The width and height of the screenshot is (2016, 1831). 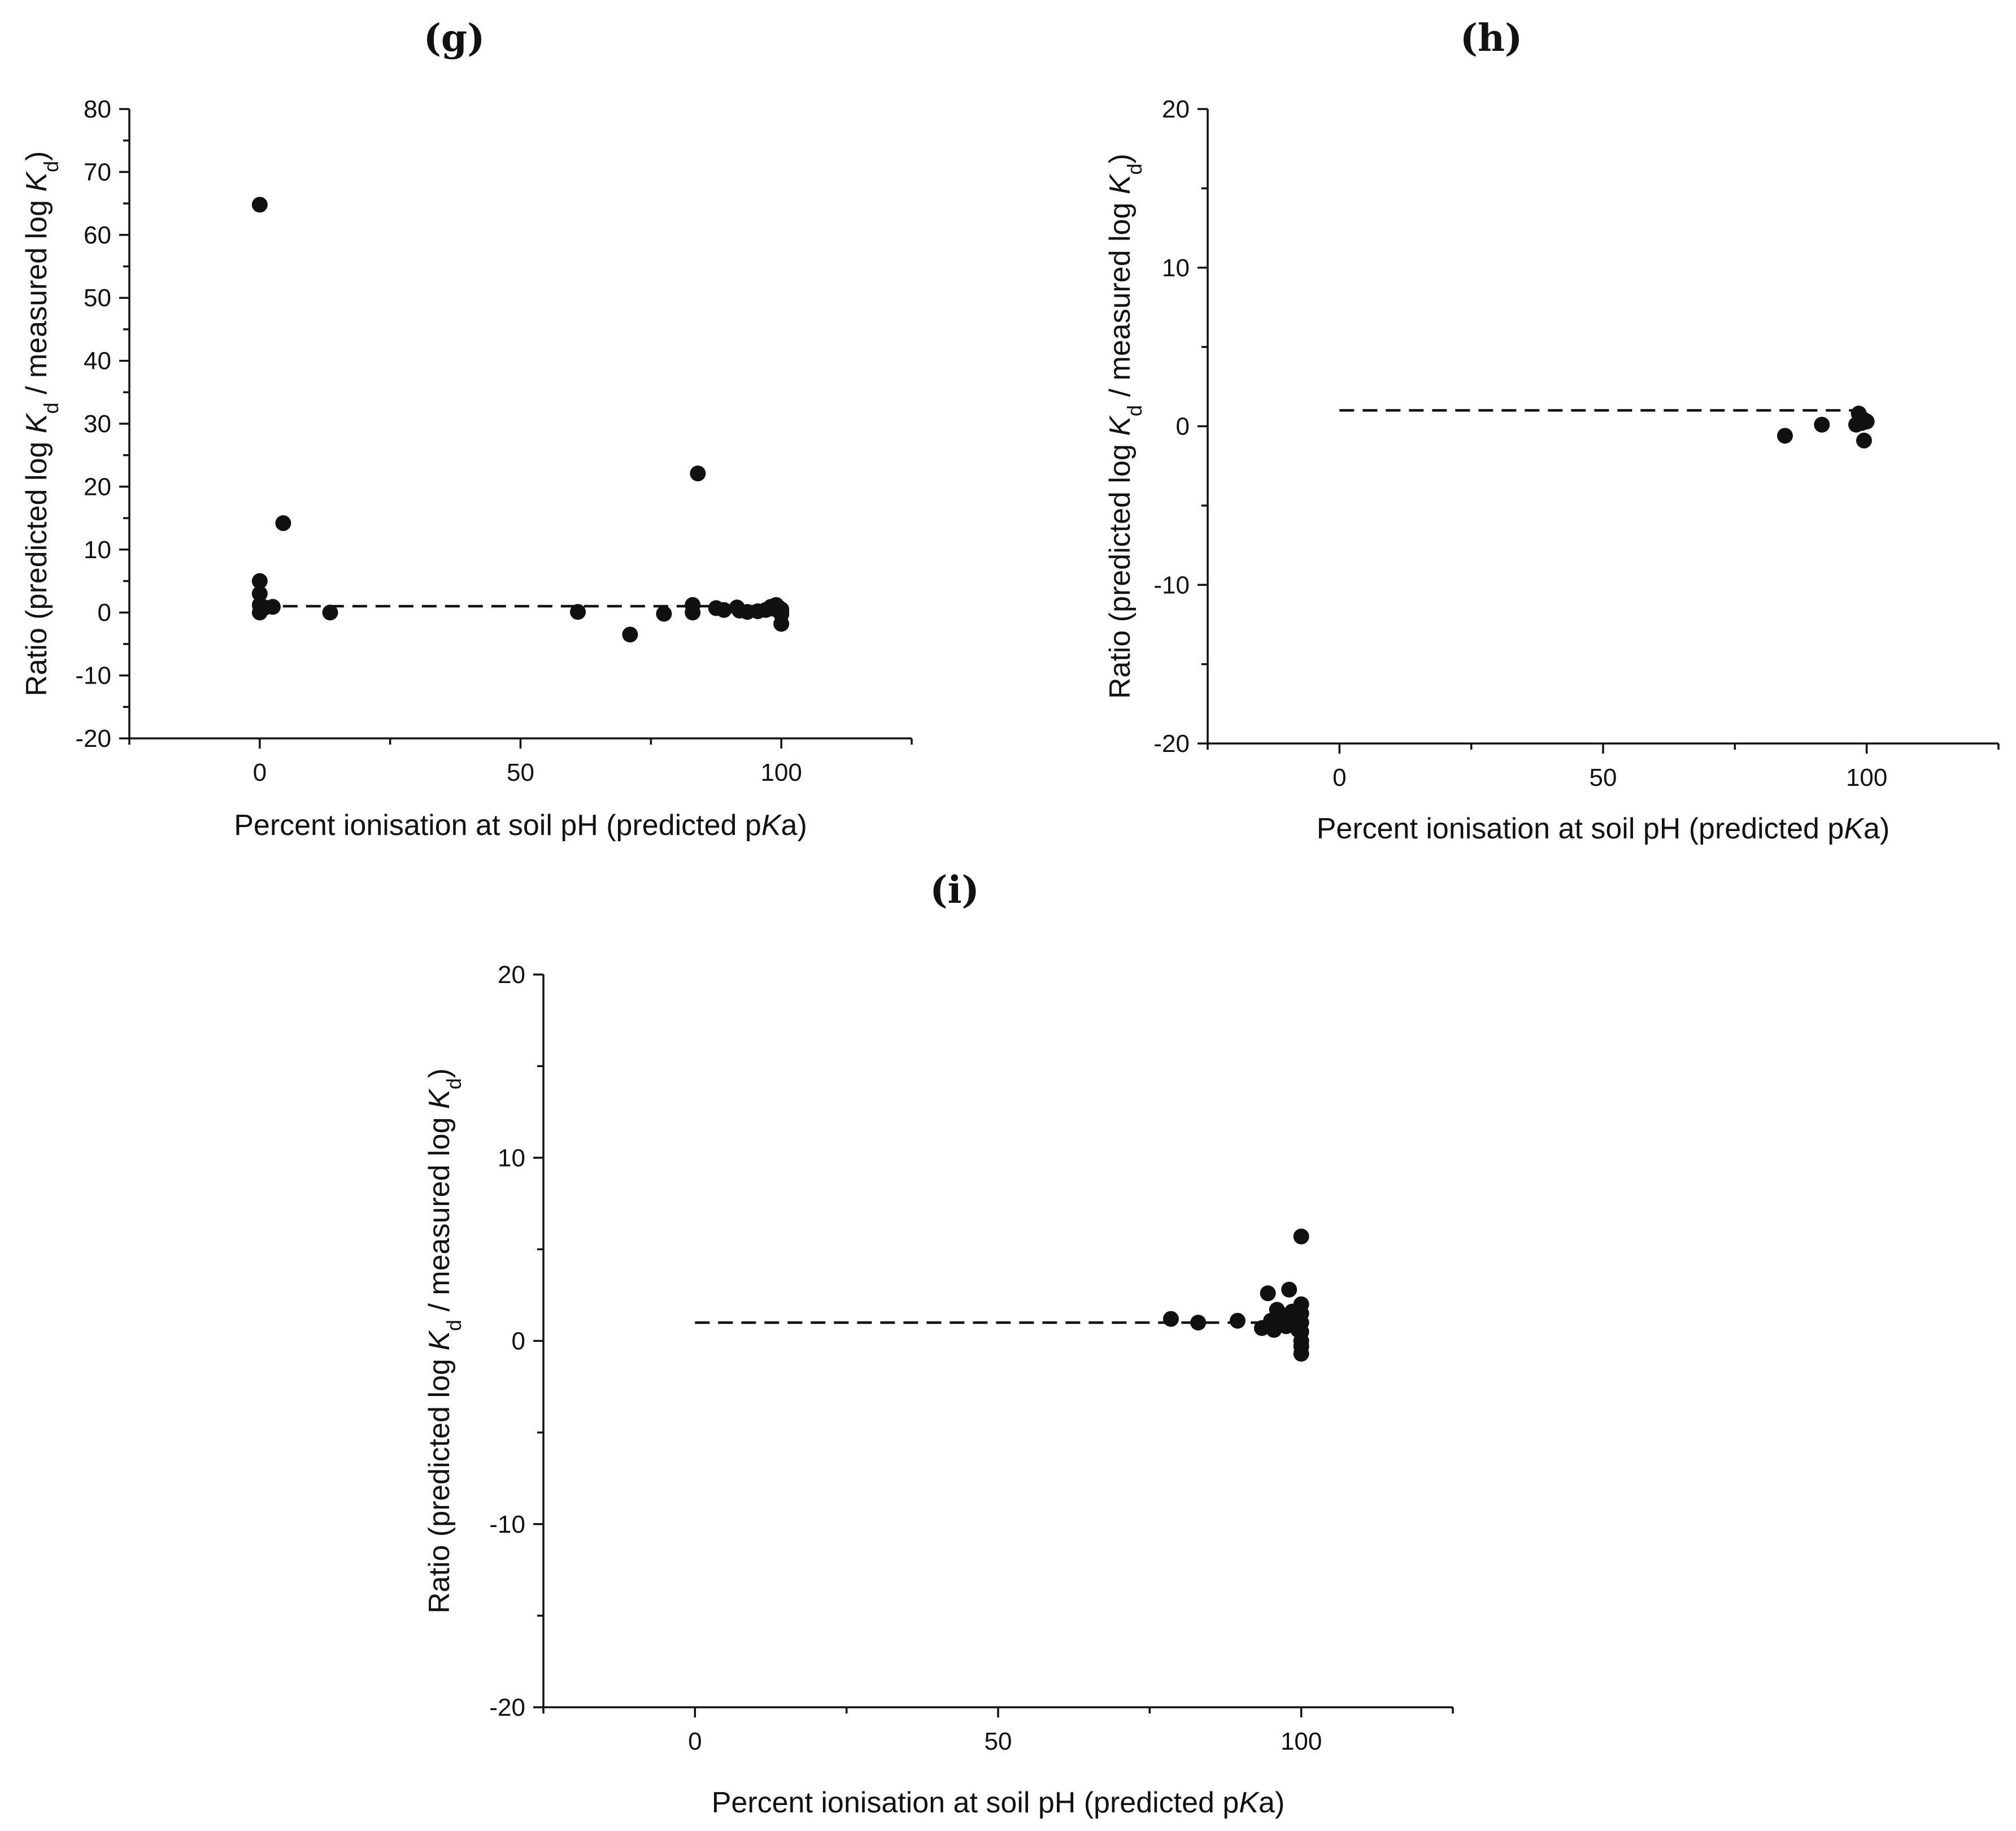 I want to click on y-tick-label: 80, so click(x=97, y=109).